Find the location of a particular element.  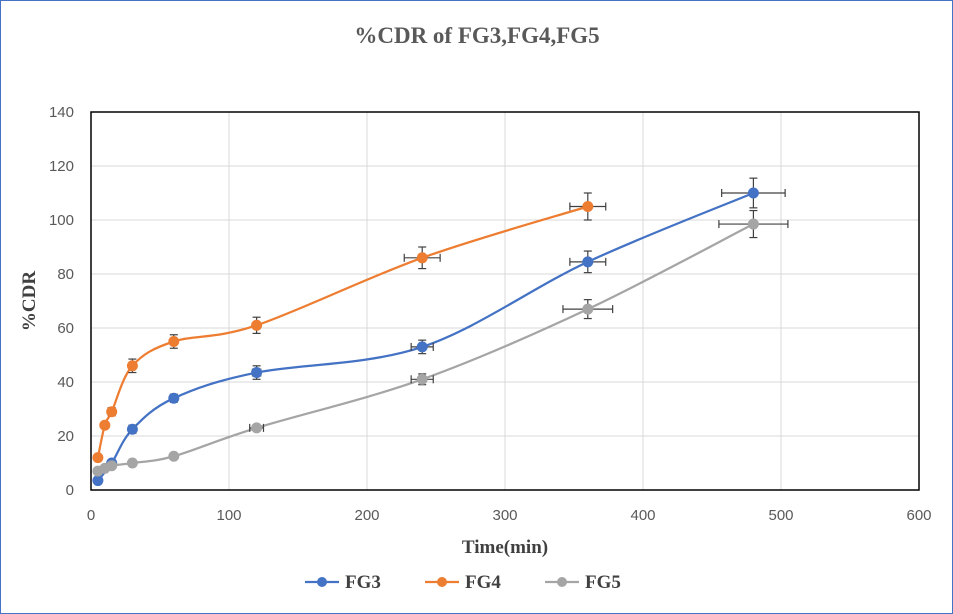

legend-item-fg4: FG4 is located at coordinates (463, 582).